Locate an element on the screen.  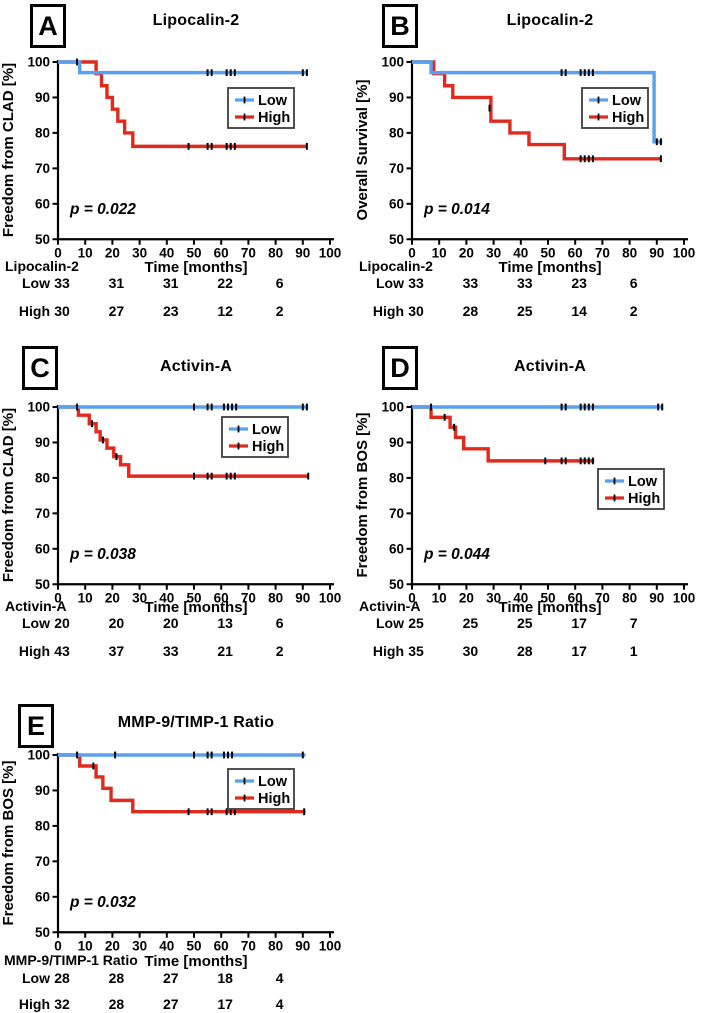
x-tick-label: 40 is located at coordinates (520, 597).